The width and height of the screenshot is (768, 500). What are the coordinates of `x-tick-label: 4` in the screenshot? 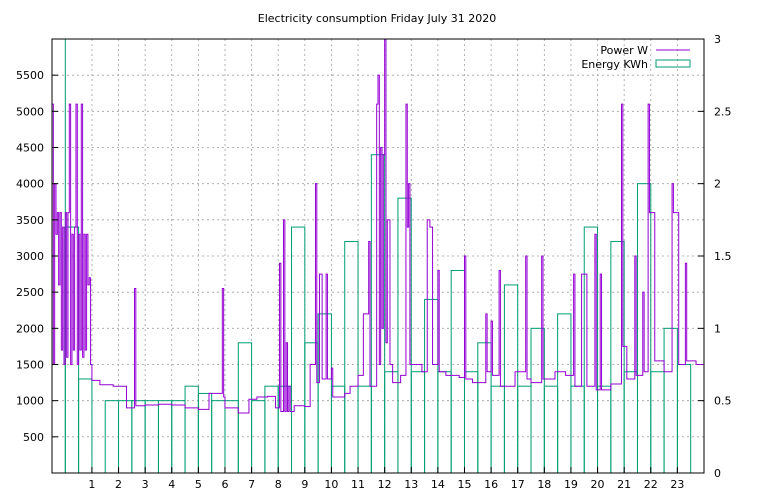 It's located at (171, 484).